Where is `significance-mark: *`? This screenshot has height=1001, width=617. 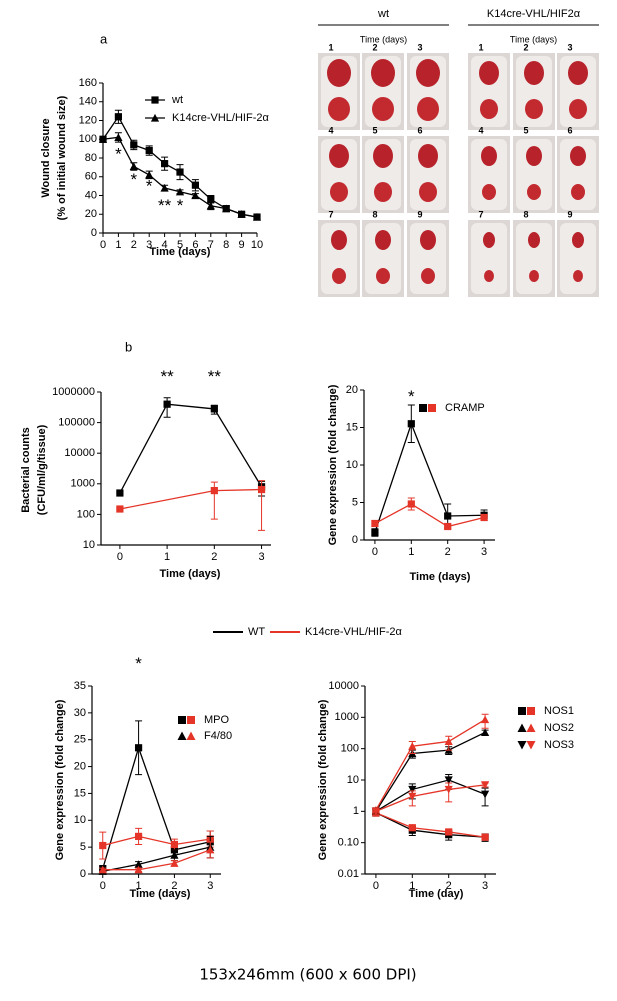
significance-mark: * is located at coordinates (180, 205).